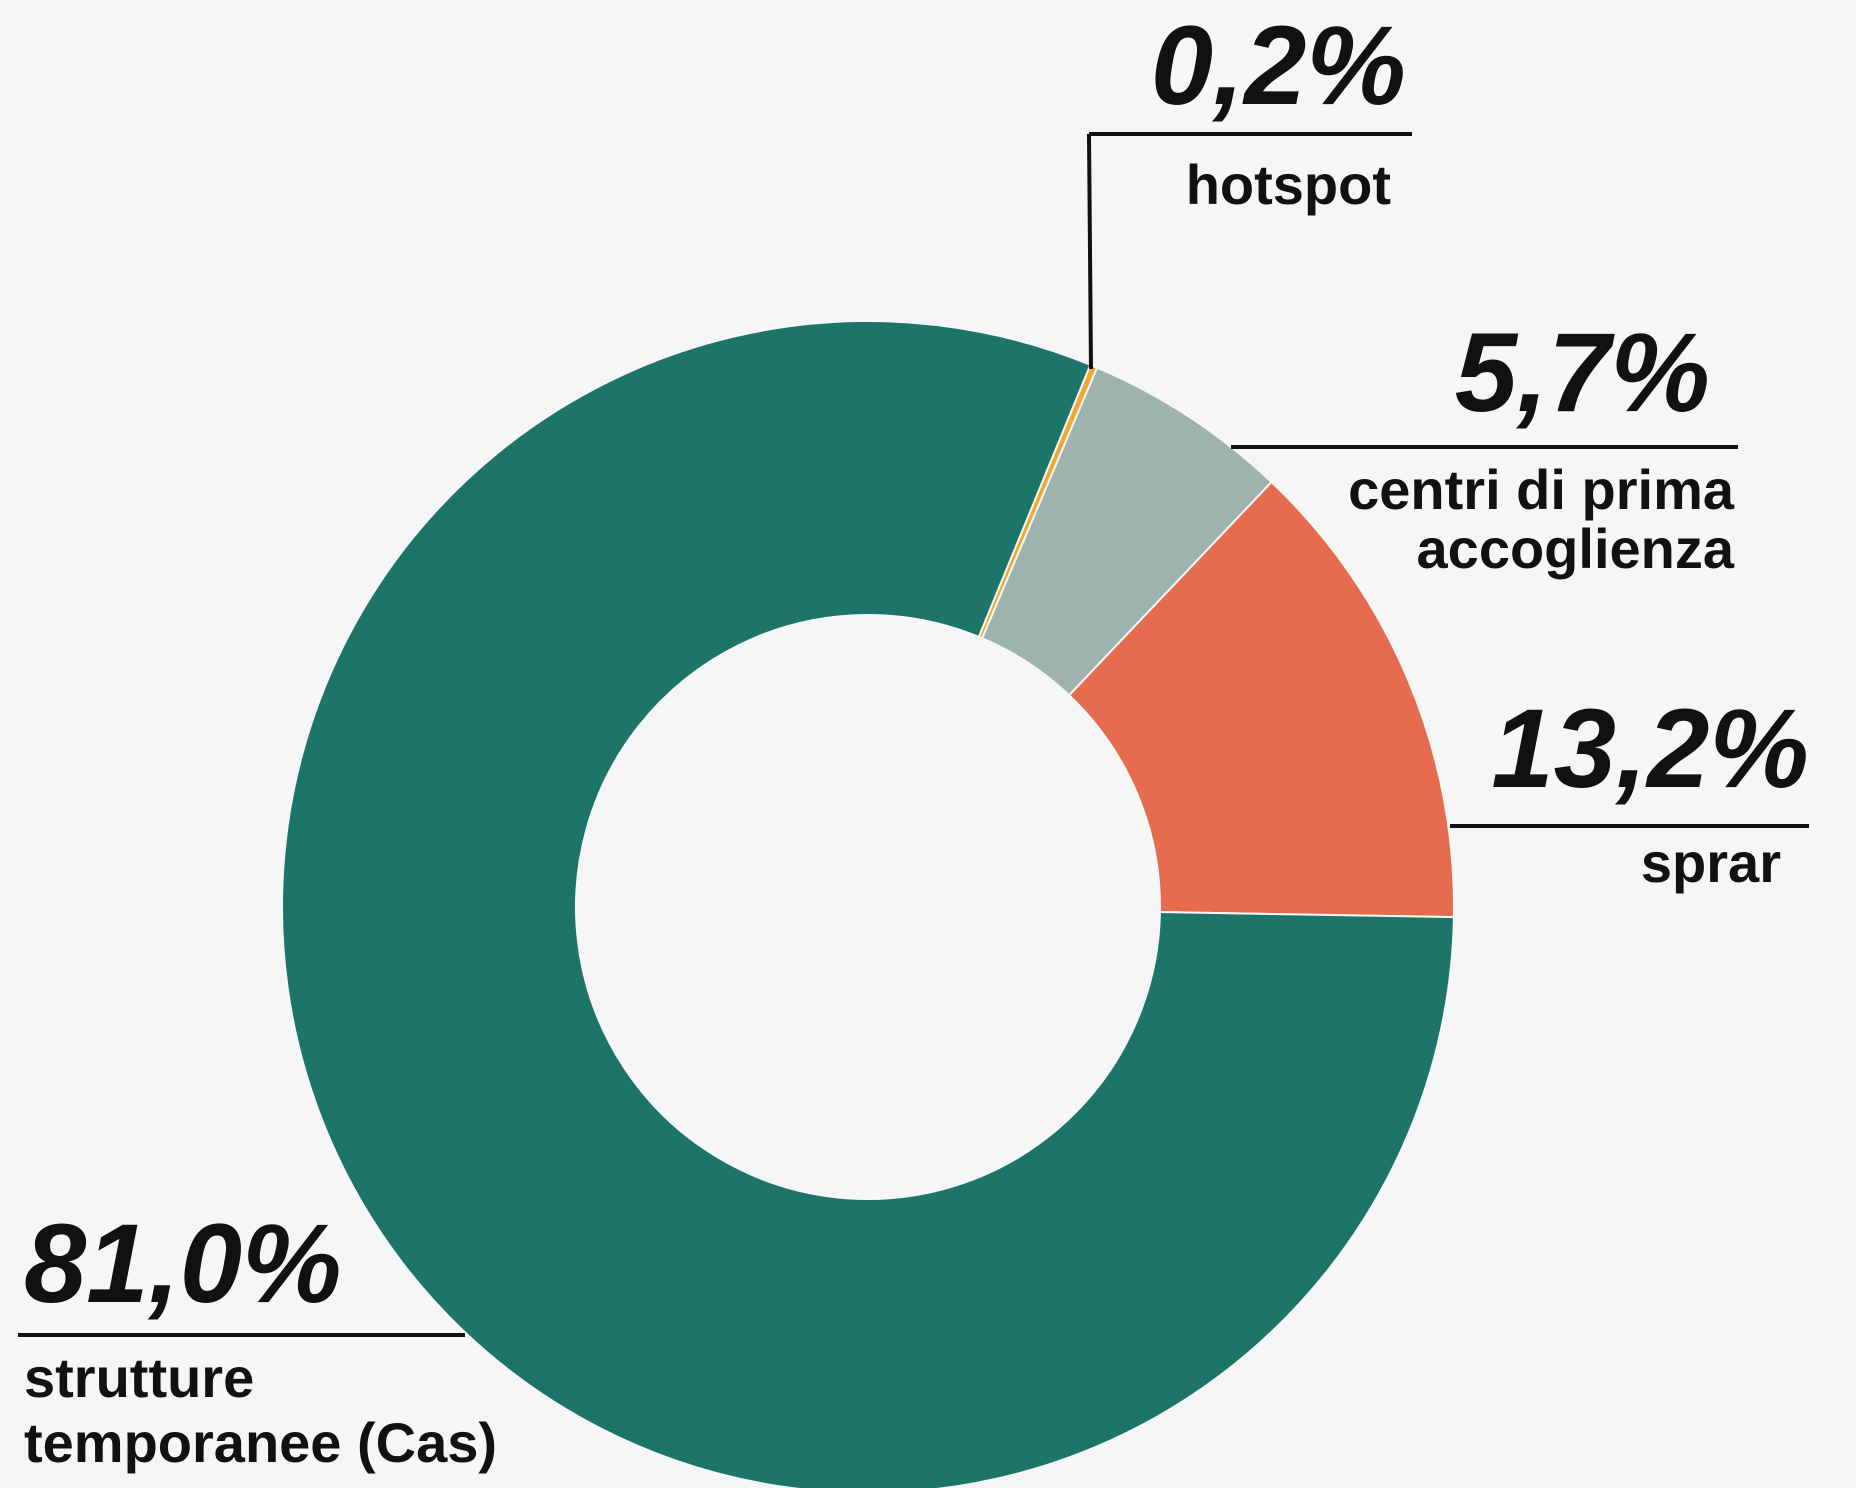 Image resolution: width=1856 pixels, height=1488 pixels. What do you see at coordinates (1278, 65) in the screenshot?
I see `value-label: 0,2%` at bounding box center [1278, 65].